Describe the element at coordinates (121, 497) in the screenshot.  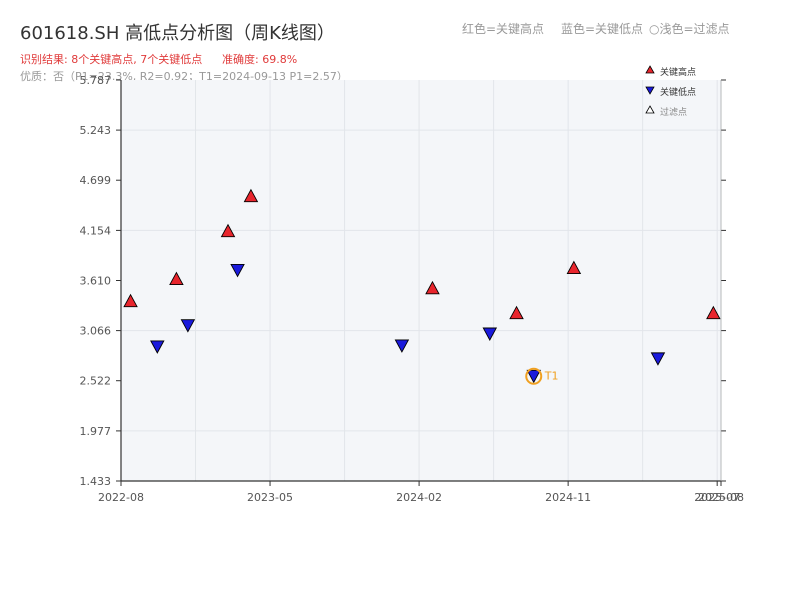
I see `x-tick-label: 2022-08` at that location.